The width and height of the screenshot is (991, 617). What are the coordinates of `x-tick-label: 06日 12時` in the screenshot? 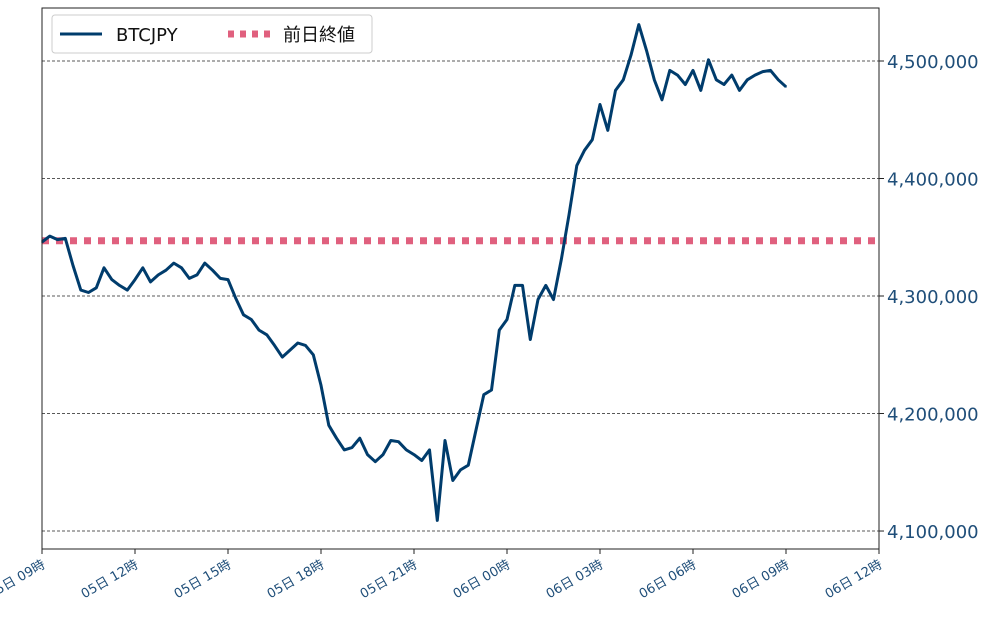 It's located at (854, 579).